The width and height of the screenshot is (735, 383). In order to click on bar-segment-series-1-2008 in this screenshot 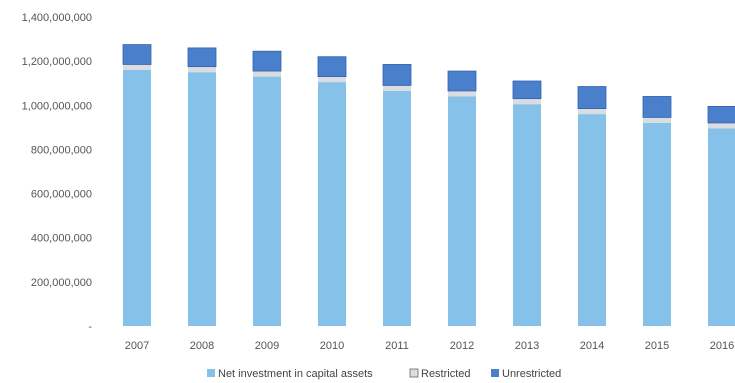, I will do `click(202, 69)`.